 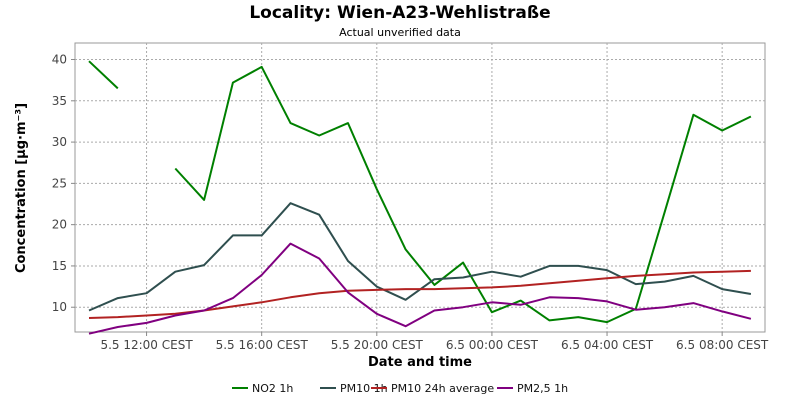 What do you see at coordinates (59, 307) in the screenshot?
I see `y-tick-label: 10` at bounding box center [59, 307].